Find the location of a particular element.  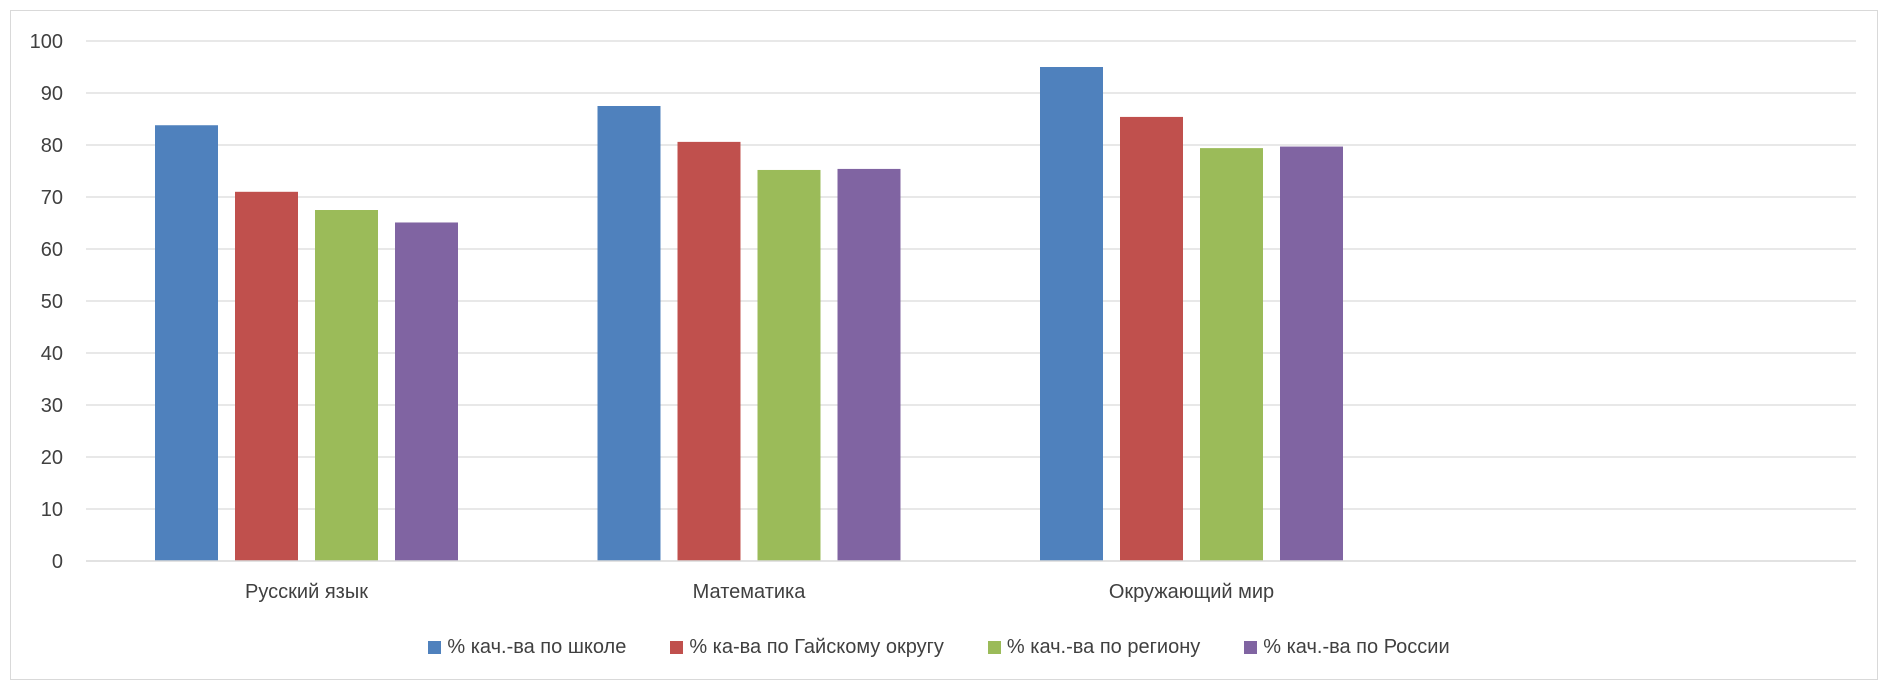

legend-label: % кач.-ва по региону is located at coordinates (1103, 646).